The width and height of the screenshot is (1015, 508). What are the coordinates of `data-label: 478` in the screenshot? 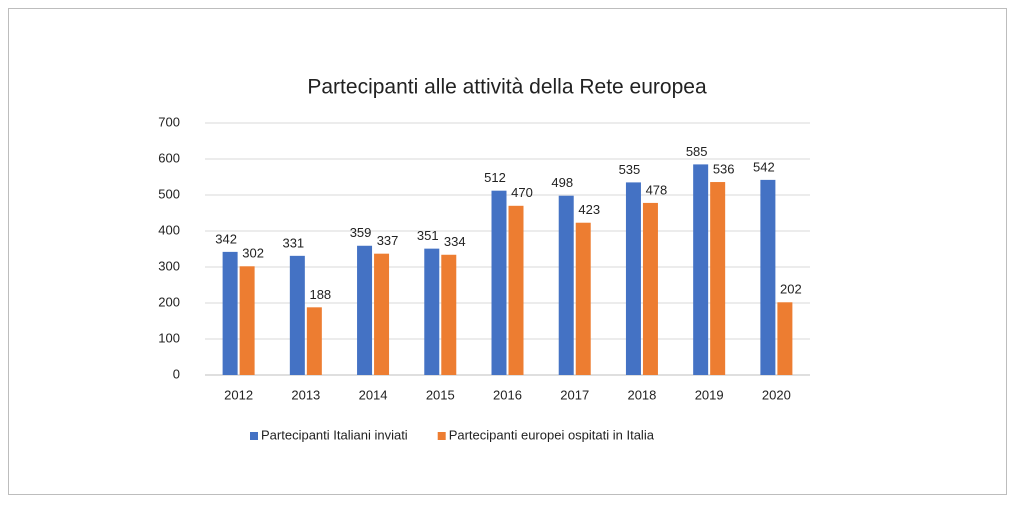 It's located at (657, 189).